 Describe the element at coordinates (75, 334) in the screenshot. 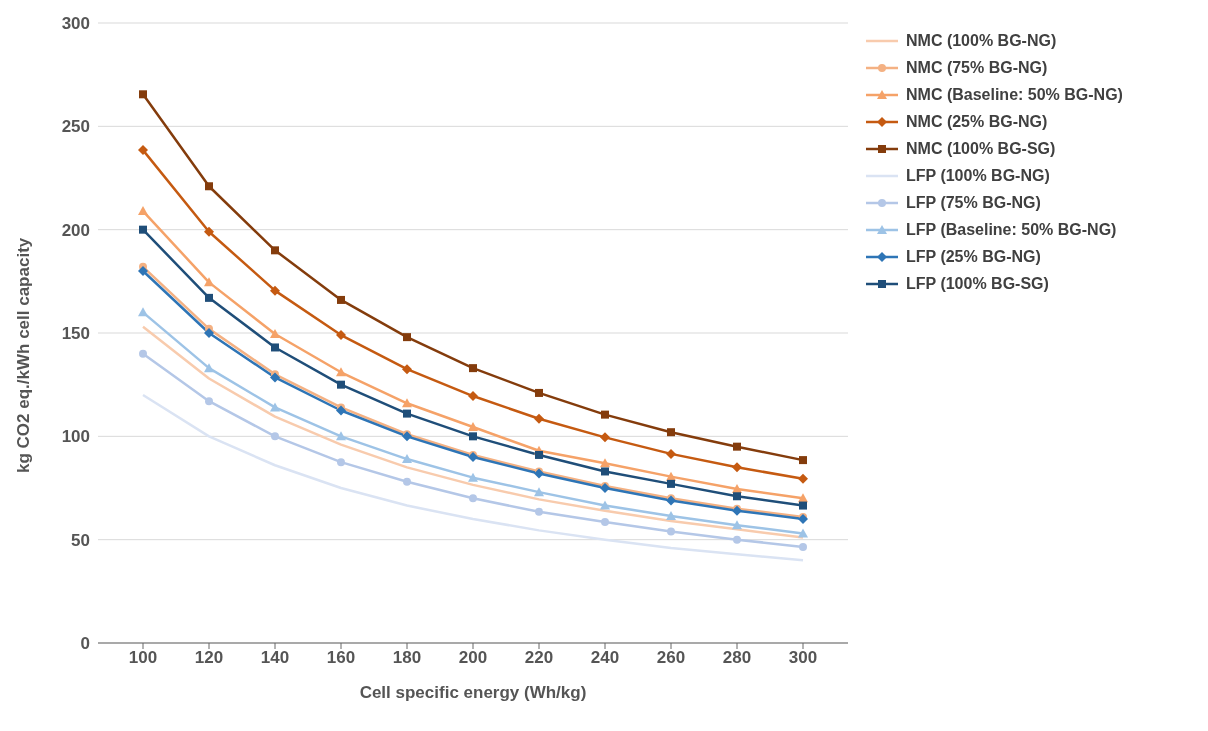

I see `y-tick-label: 150` at that location.